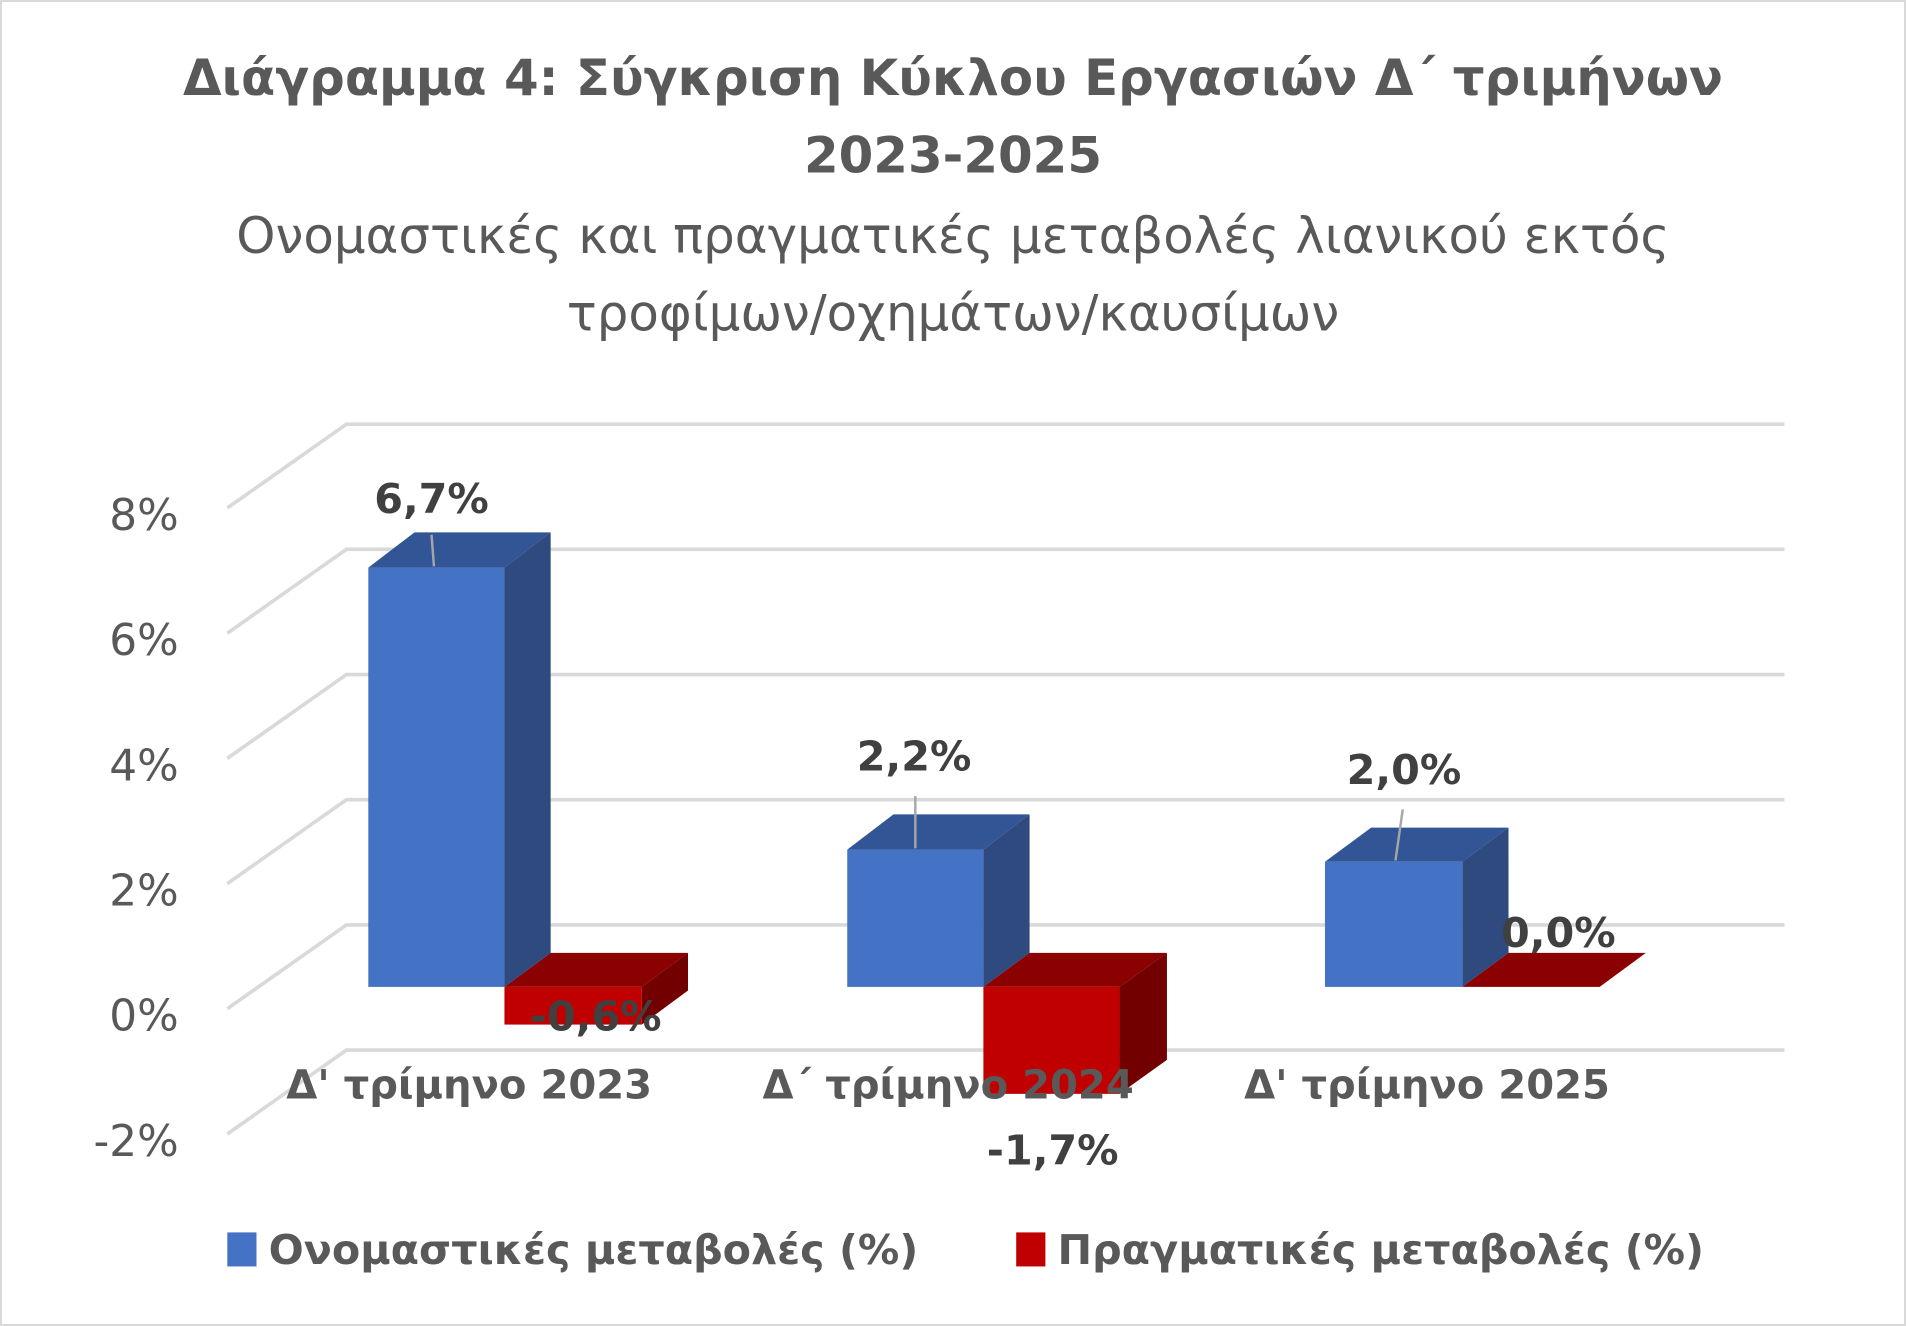 Image resolution: width=1906 pixels, height=1326 pixels. Describe the element at coordinates (1554, 969) in the screenshot. I see `bar-real-2025` at that location.